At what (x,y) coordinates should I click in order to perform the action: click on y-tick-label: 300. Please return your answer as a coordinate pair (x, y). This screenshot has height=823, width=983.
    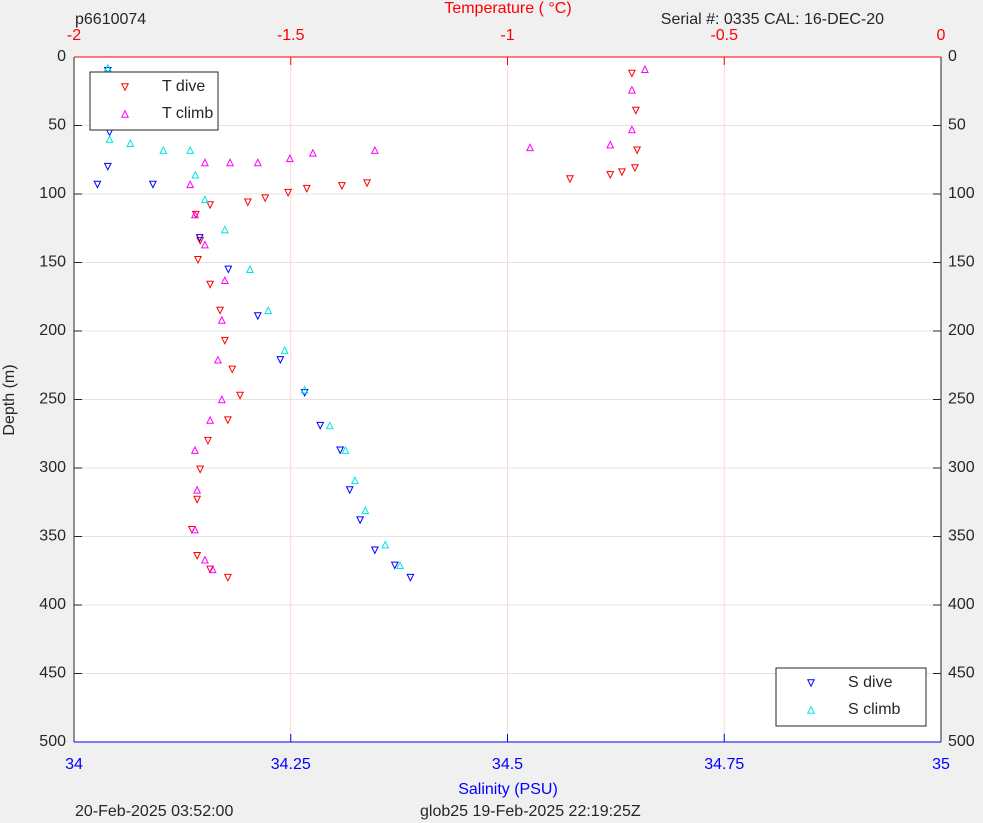
    Looking at the image, I should click on (52, 467).